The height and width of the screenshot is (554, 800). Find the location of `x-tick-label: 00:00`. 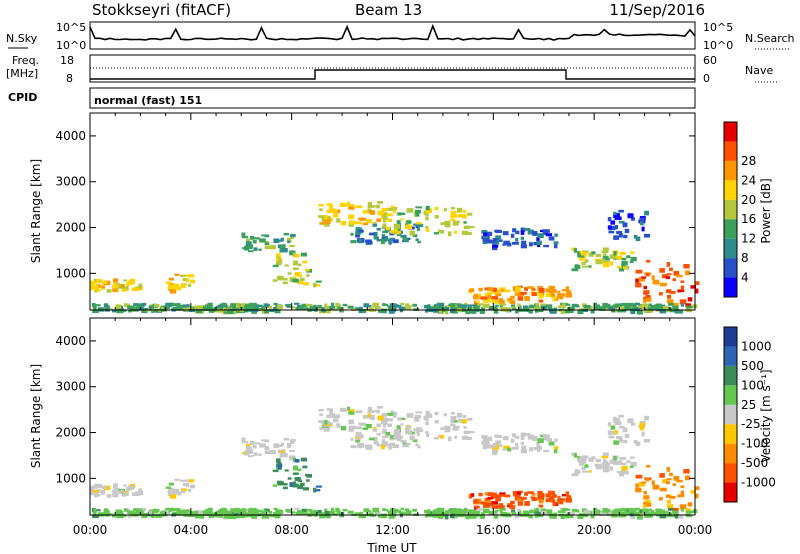

x-tick-label: 00:00 is located at coordinates (695, 530).